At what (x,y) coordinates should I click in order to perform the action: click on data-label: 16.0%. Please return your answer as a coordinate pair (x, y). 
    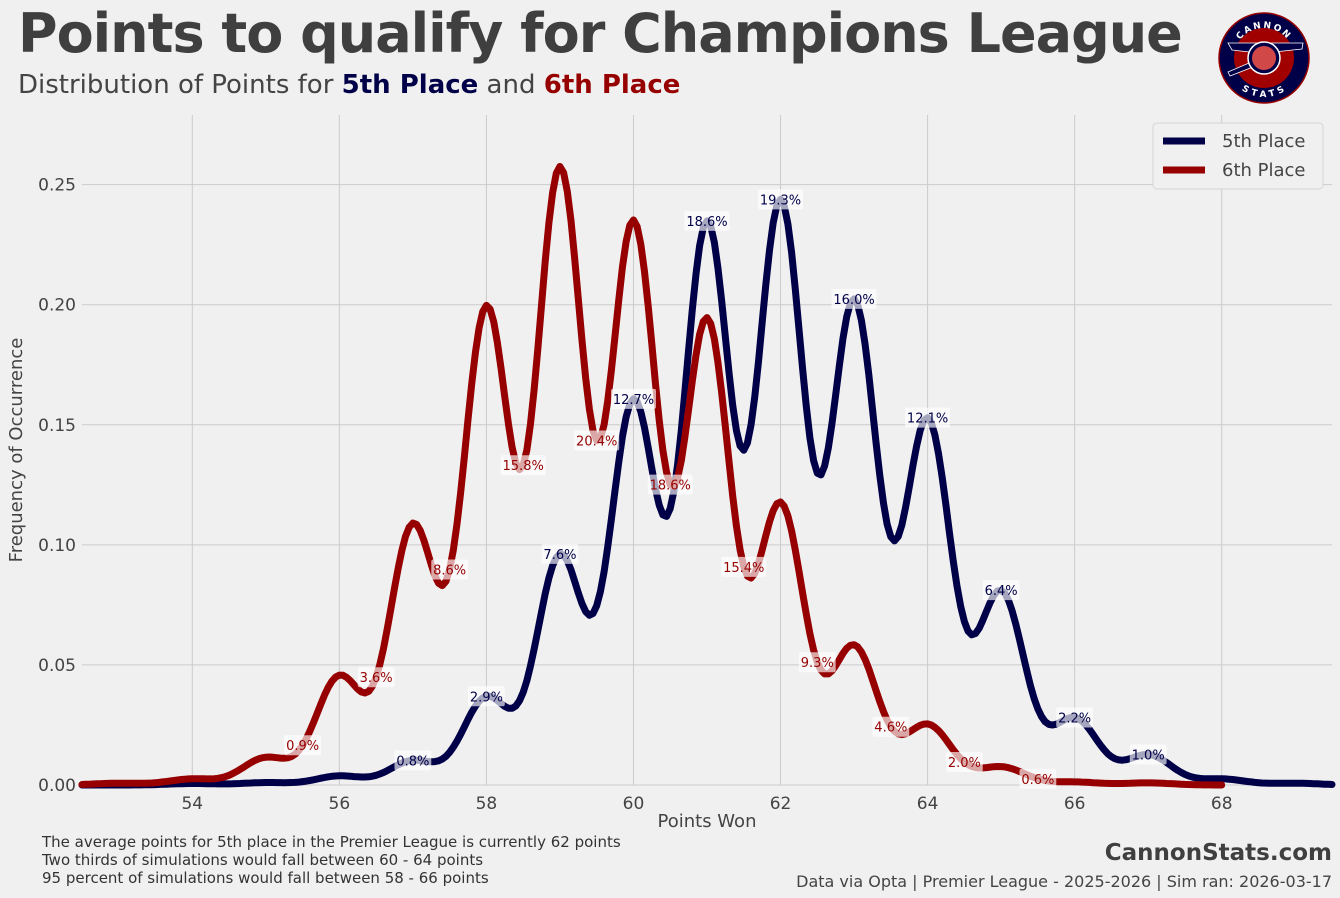
    Looking at the image, I should click on (853, 300).